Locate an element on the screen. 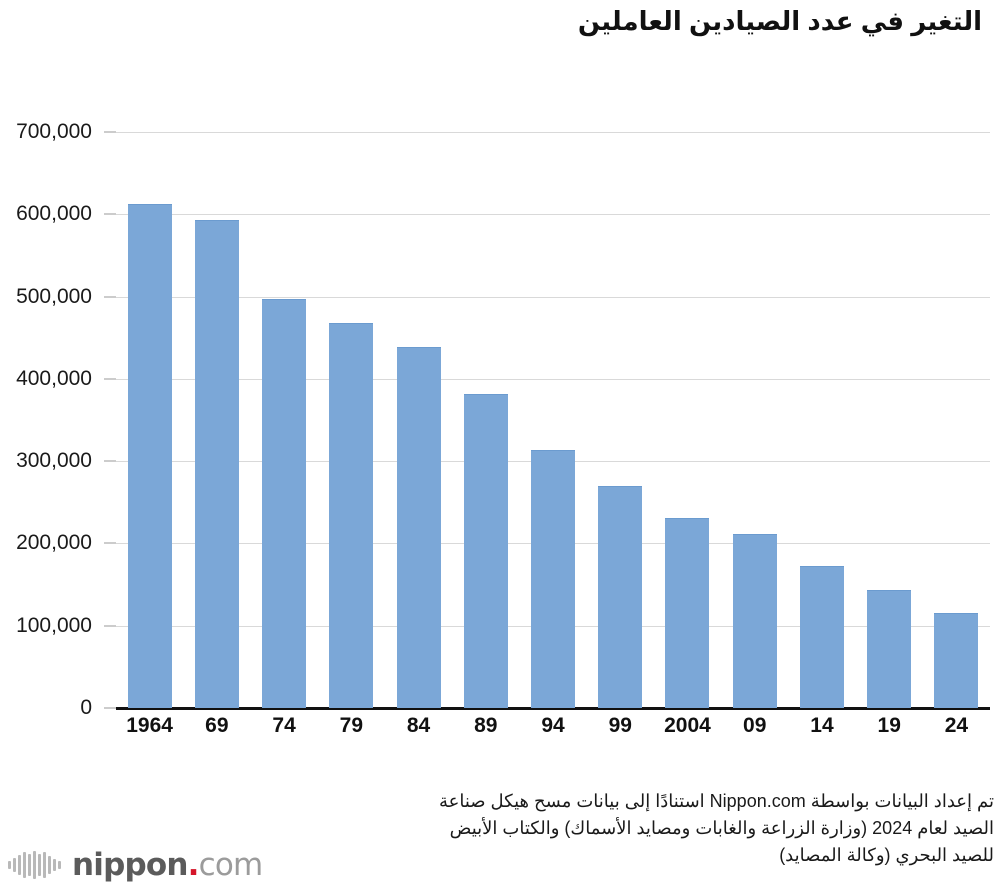 The image size is (1000, 890). x-axis-tick-label: 14 is located at coordinates (822, 725).